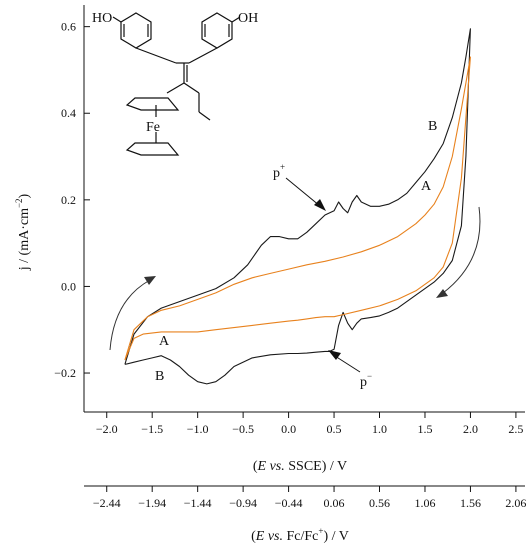 The width and height of the screenshot is (532, 550). Describe the element at coordinates (248, 18) in the screenshot. I see `molecule-oh-label: OH` at that location.